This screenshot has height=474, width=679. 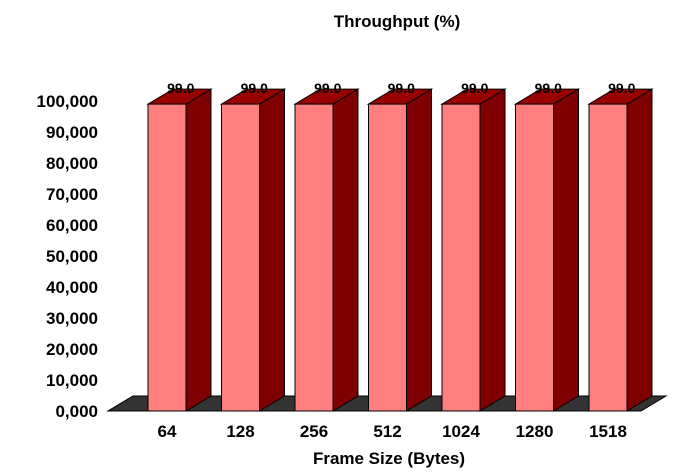 I want to click on y-tick-label: 80,000, so click(x=72, y=163).